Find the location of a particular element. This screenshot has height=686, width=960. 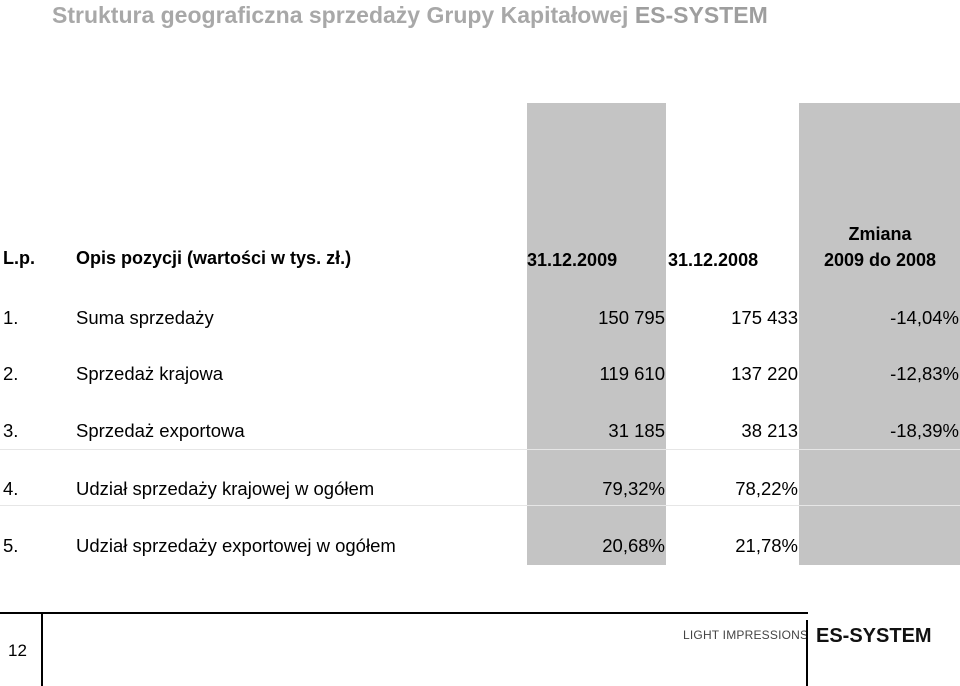

row-4-2009: 79,32% is located at coordinates (633, 488).